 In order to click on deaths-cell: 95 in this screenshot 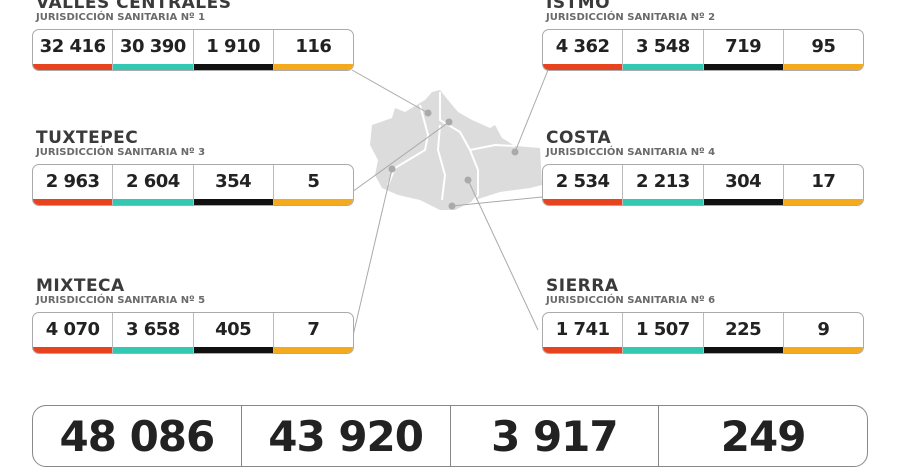, I will do `click(823, 50)`.